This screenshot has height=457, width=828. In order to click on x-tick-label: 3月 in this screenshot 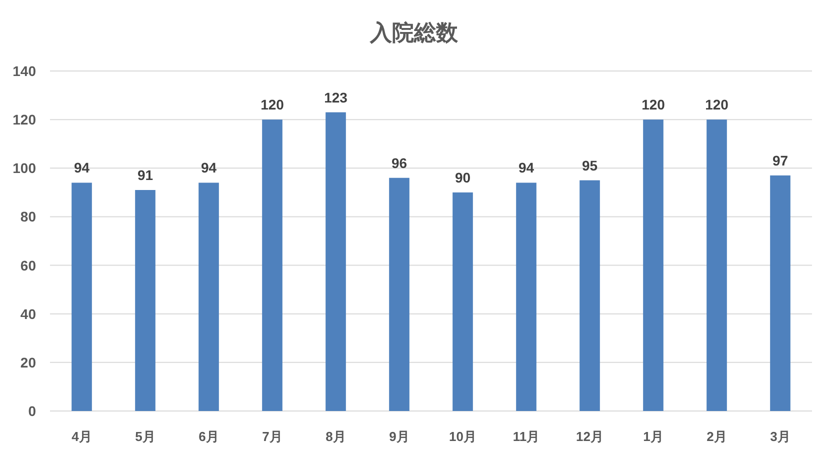, I will do `click(780, 436)`.